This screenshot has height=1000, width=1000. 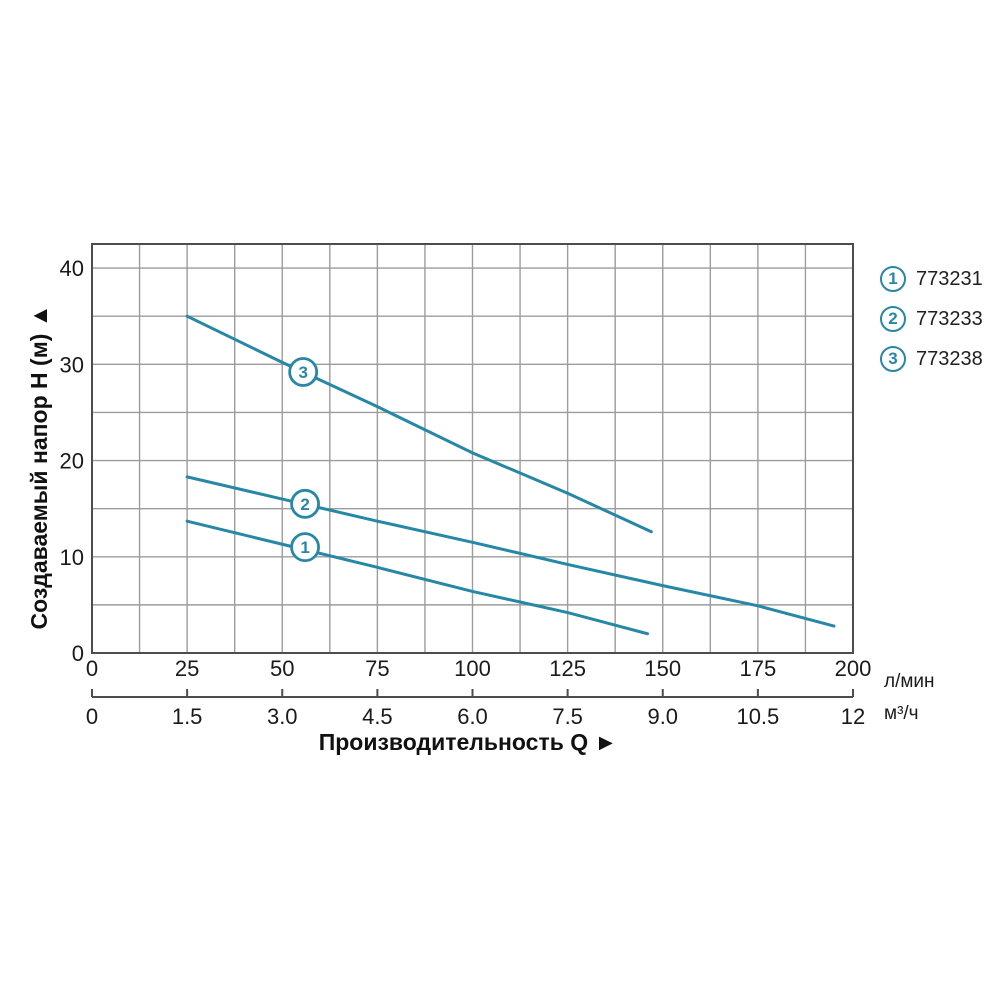 I want to click on curve-marker-number: 3, so click(x=302, y=372).